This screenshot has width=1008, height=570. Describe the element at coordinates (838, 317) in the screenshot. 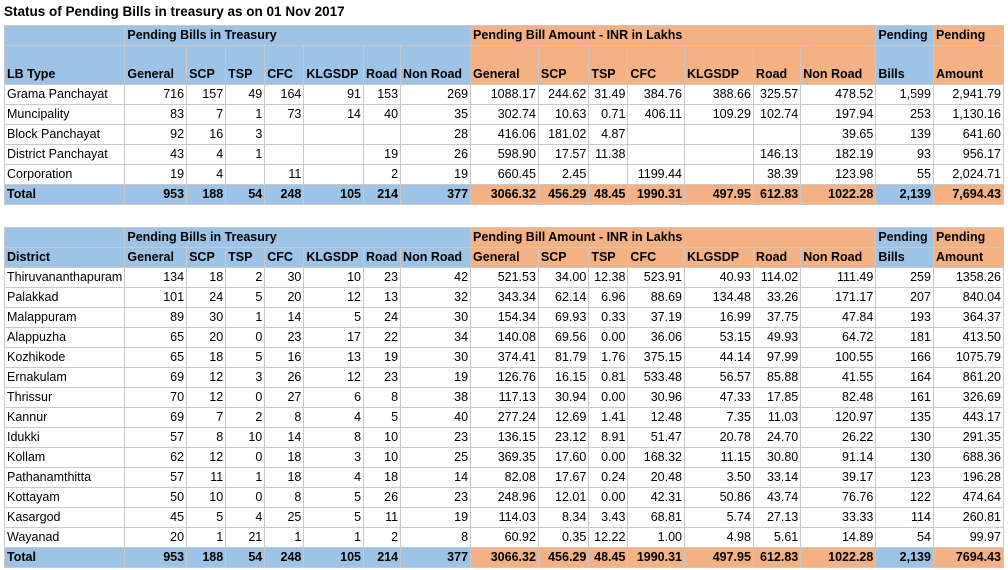

I see `amount-value-cell: 47.84` at that location.